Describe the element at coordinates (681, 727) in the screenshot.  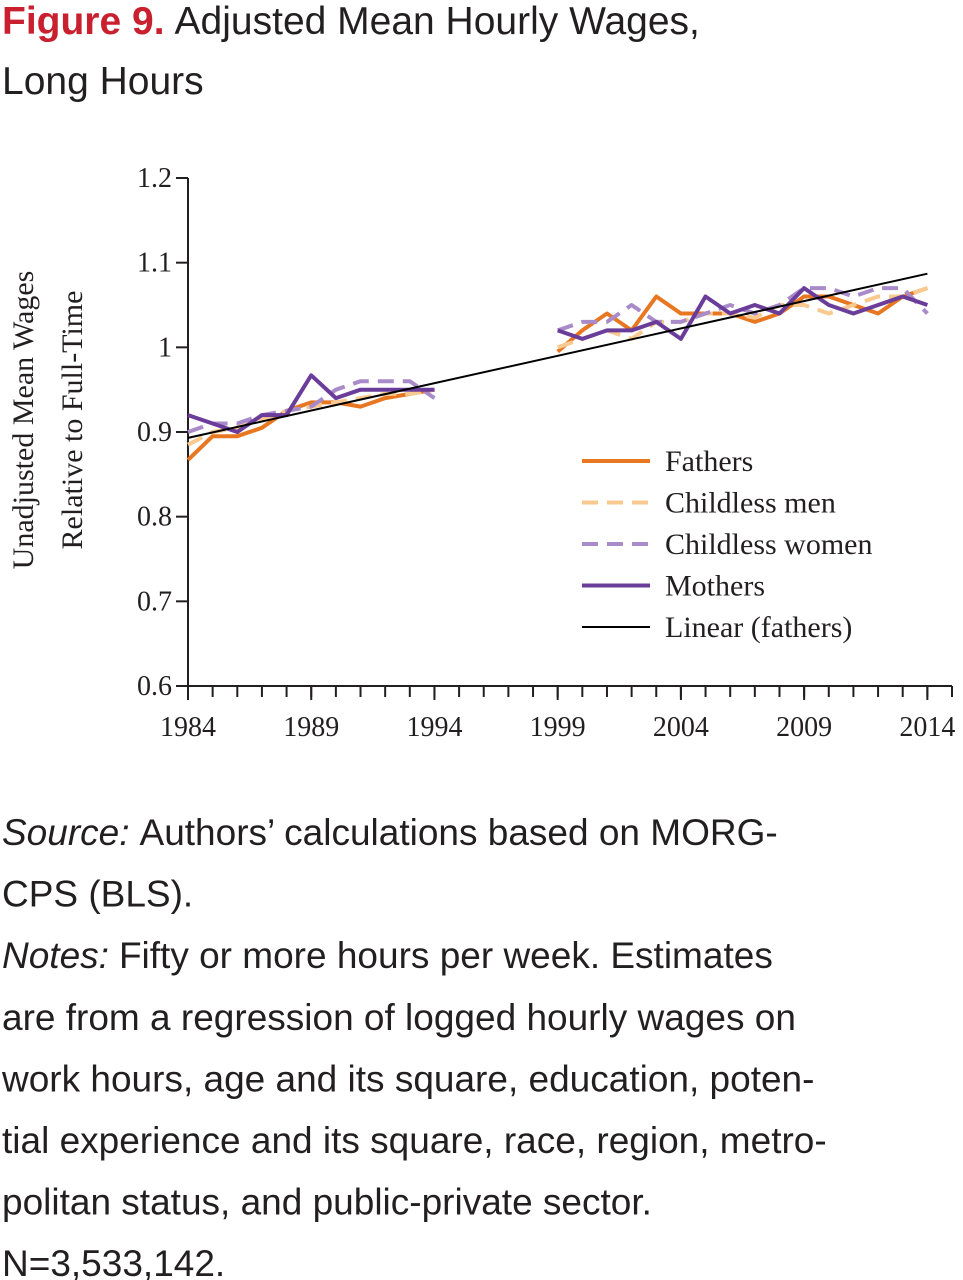
I see `x-tick-label: 2004` at that location.